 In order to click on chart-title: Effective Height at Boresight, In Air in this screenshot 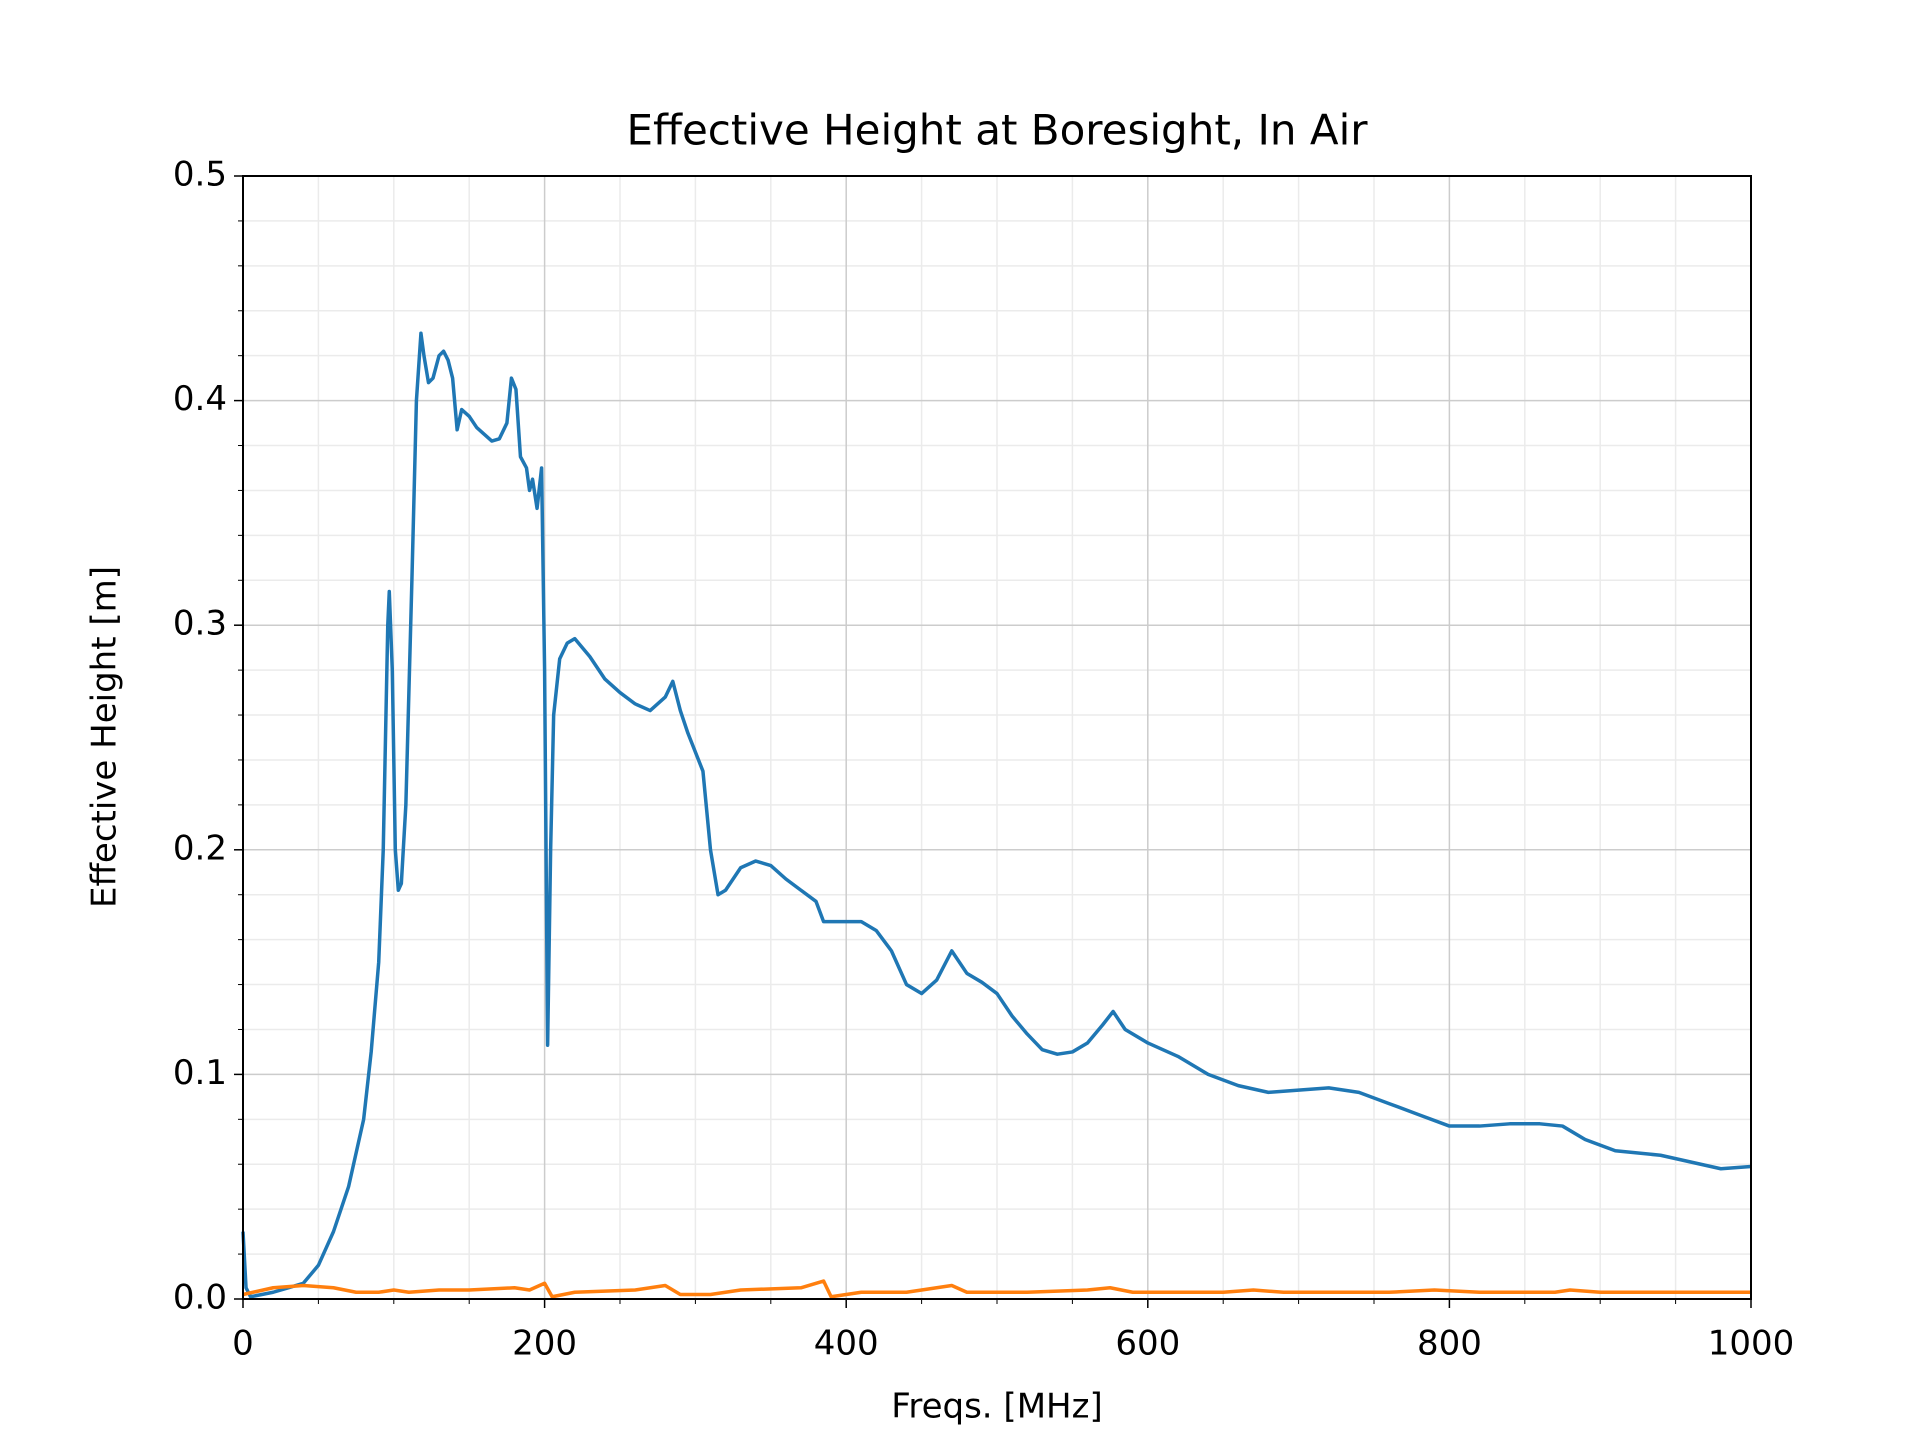, I will do `click(997, 130)`.